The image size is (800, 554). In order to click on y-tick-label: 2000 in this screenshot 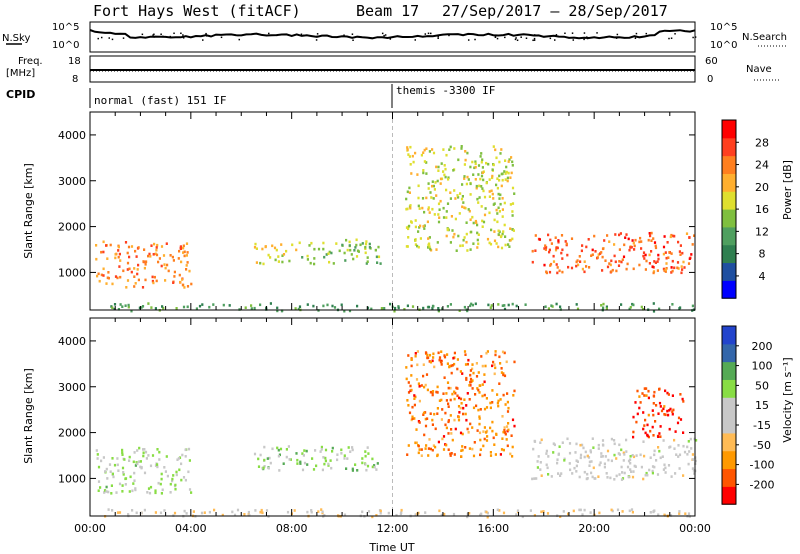, I will do `click(72, 227)`.